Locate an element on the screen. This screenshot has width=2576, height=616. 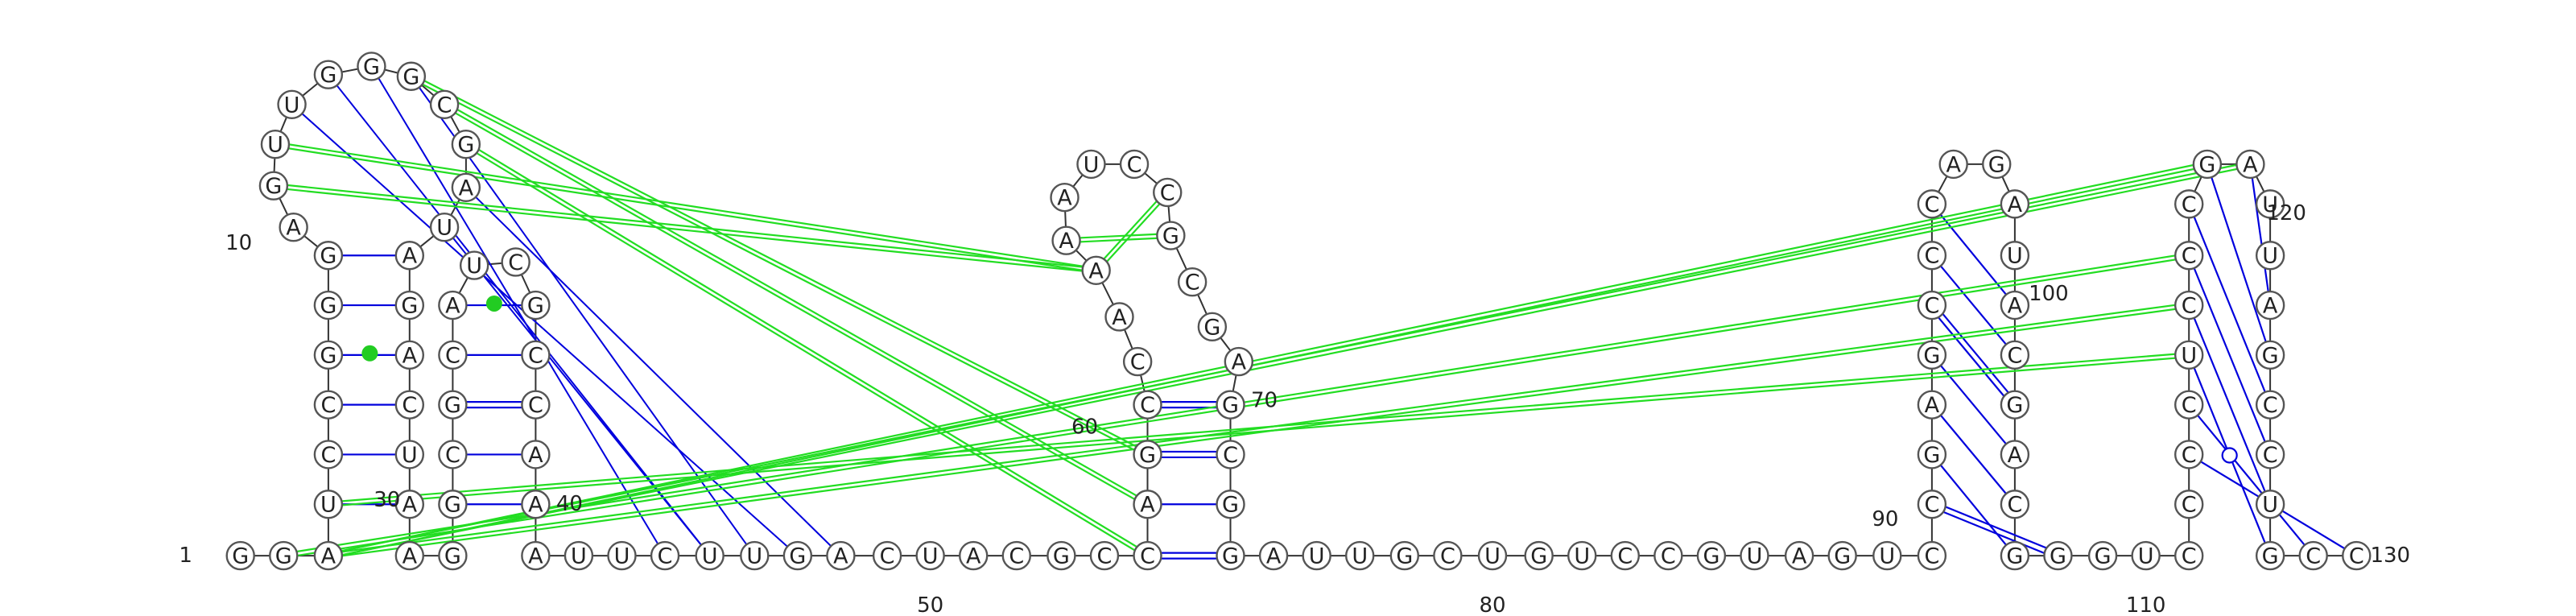
pseudoknot-pair is located at coordinates (685, 226).